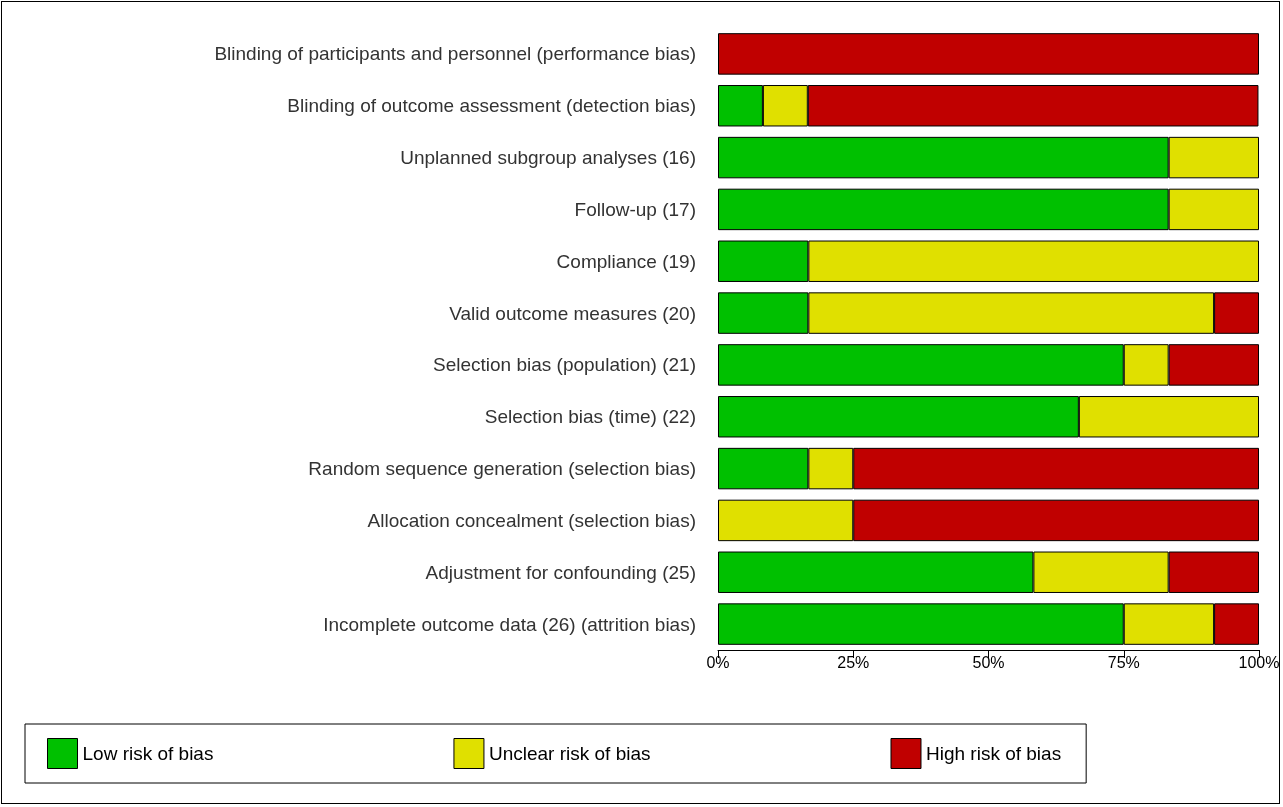  What do you see at coordinates (560, 572) in the screenshot?
I see `y-tick-label: Adjustment for confounding (25)` at bounding box center [560, 572].